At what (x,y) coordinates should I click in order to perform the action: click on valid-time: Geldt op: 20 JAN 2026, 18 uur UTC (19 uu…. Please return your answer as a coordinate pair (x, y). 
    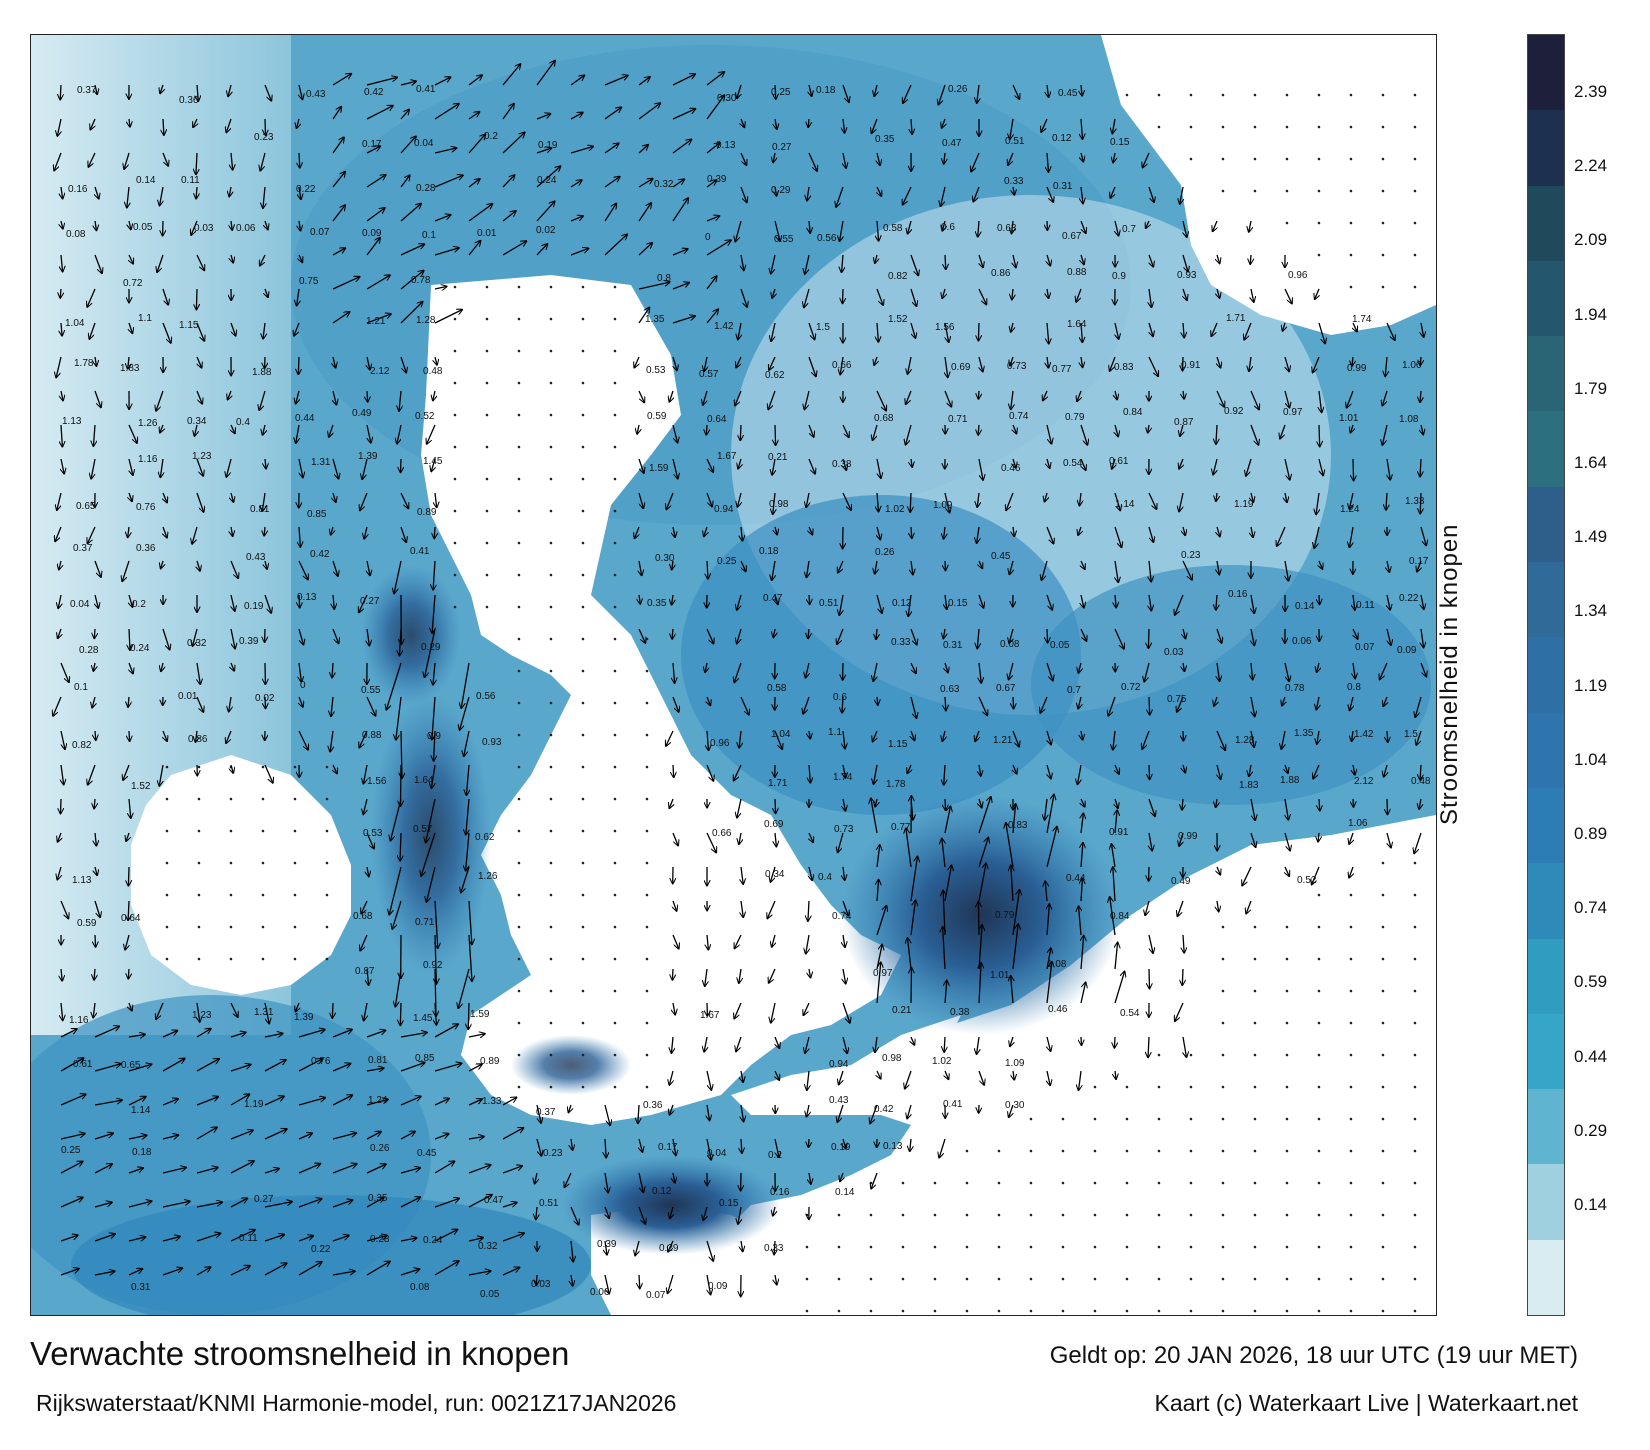
    Looking at the image, I should click on (1313, 1355).